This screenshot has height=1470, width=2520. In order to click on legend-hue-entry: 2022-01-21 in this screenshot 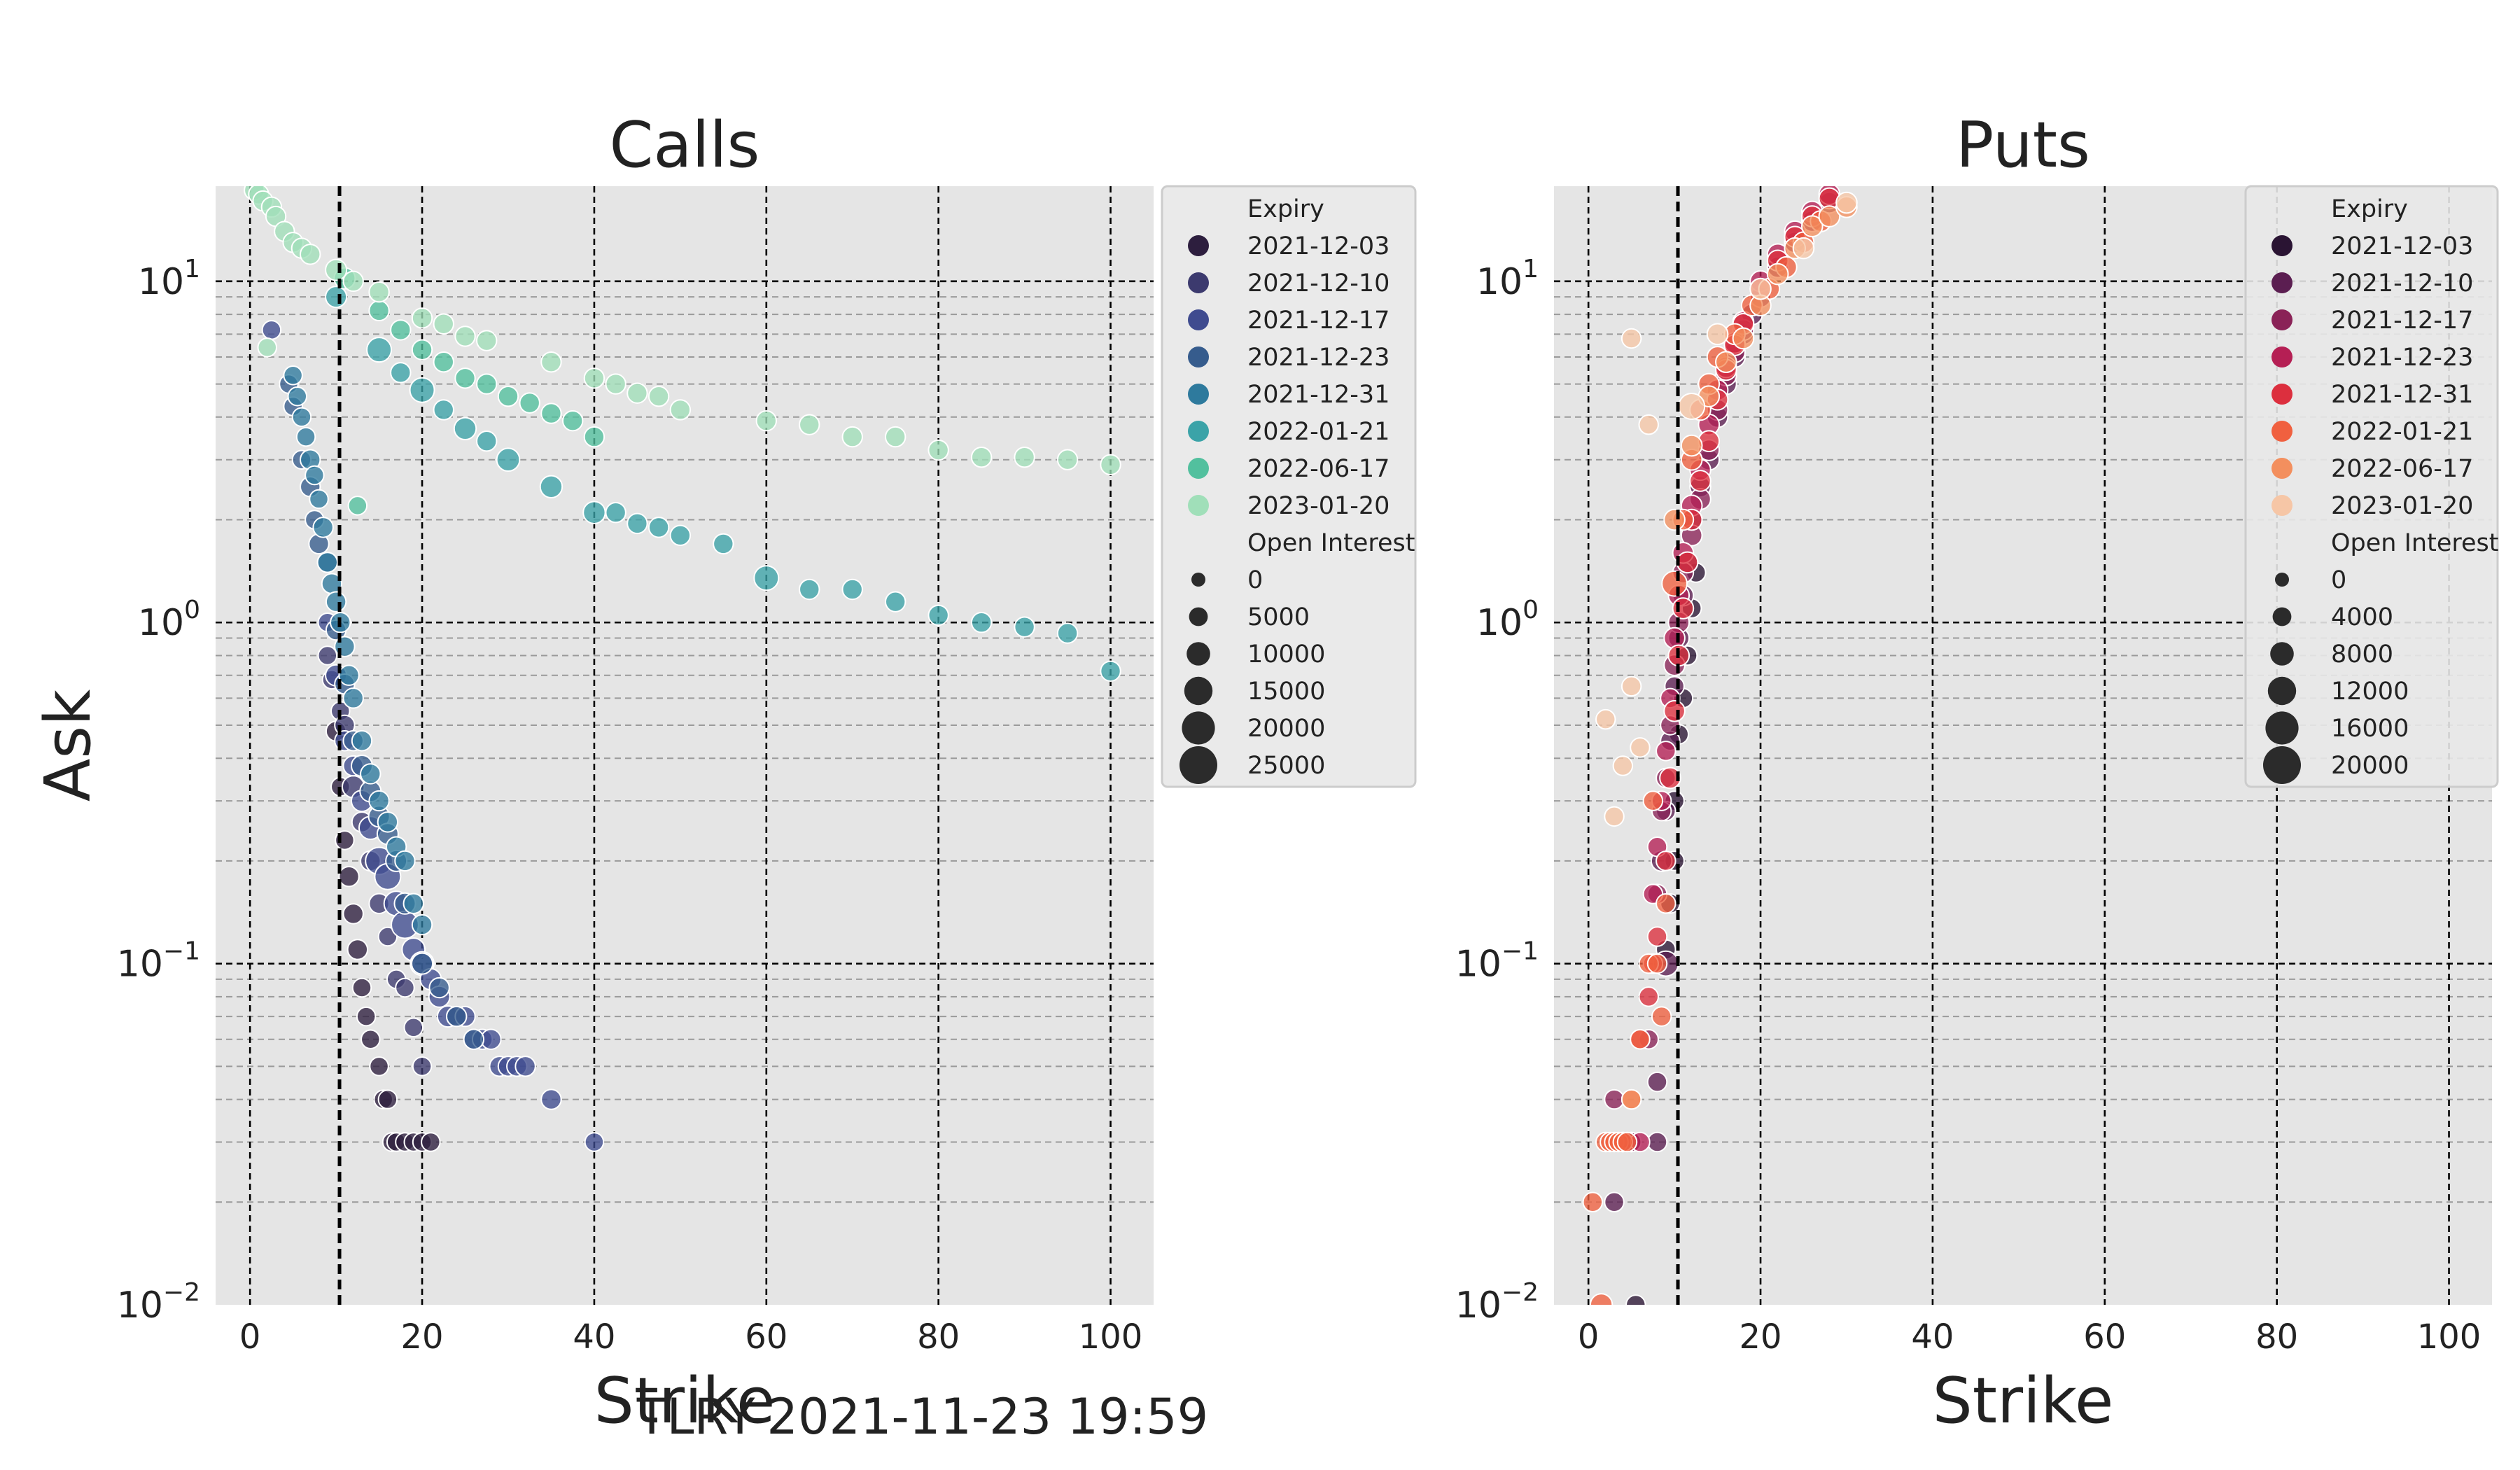, I will do `click(1318, 432)`.